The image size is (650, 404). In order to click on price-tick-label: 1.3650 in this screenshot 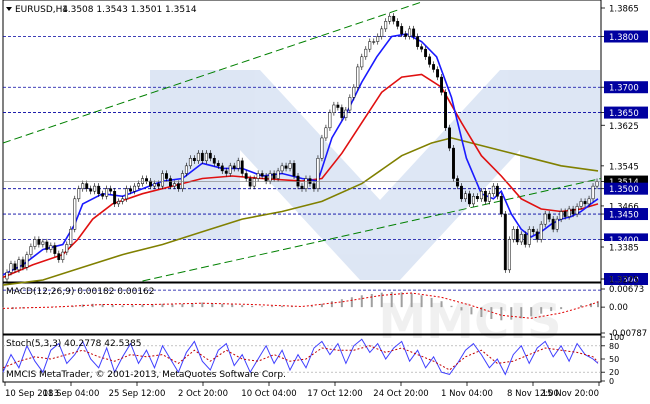, I will do `click(624, 114)`.